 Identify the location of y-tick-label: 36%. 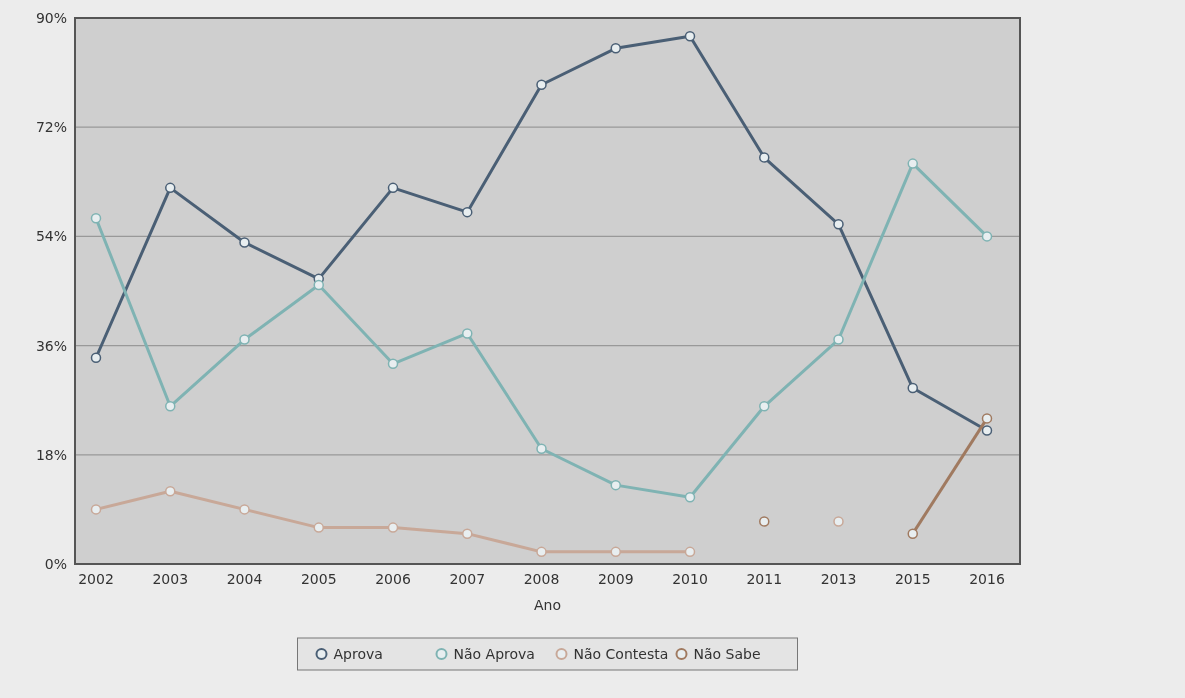
(51, 345).